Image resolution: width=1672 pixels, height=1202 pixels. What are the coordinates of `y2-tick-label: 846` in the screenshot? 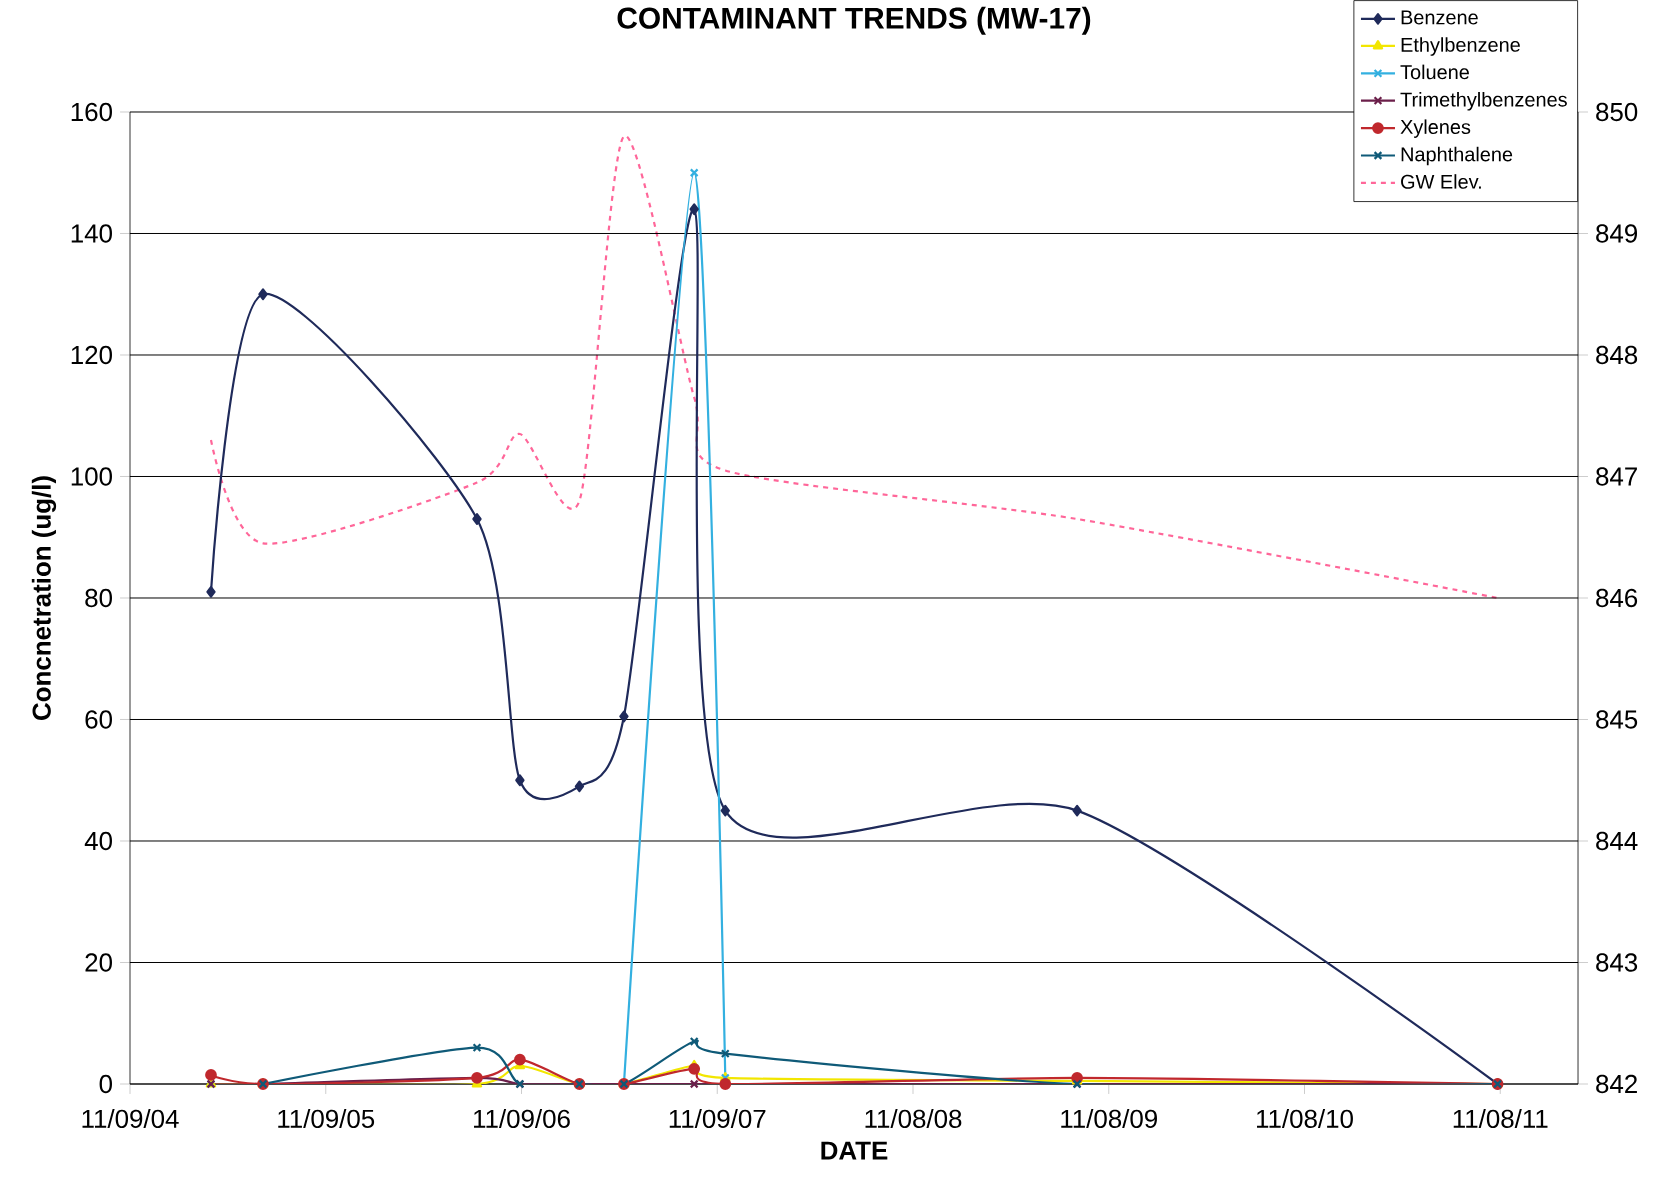 It's located at (1617, 598).